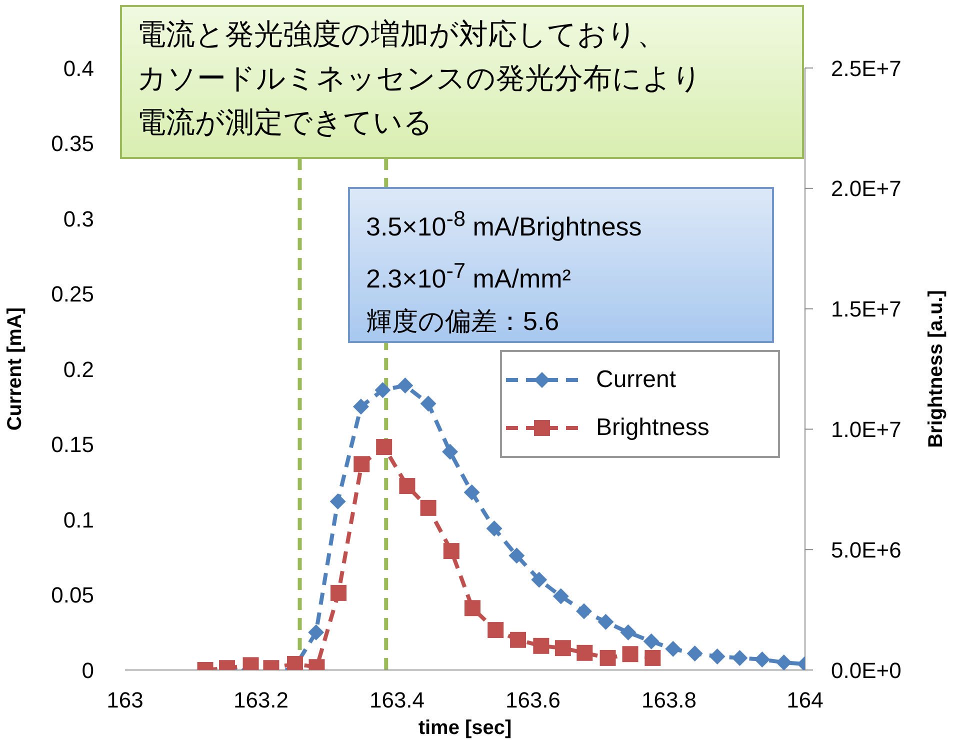 The height and width of the screenshot is (748, 957). What do you see at coordinates (72, 143) in the screenshot?
I see `y-tick-label: 0.35` at bounding box center [72, 143].